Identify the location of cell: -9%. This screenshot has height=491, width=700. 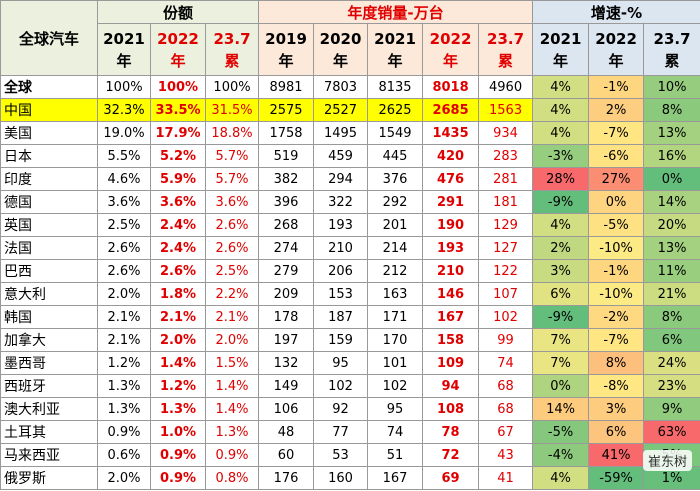
(561, 317).